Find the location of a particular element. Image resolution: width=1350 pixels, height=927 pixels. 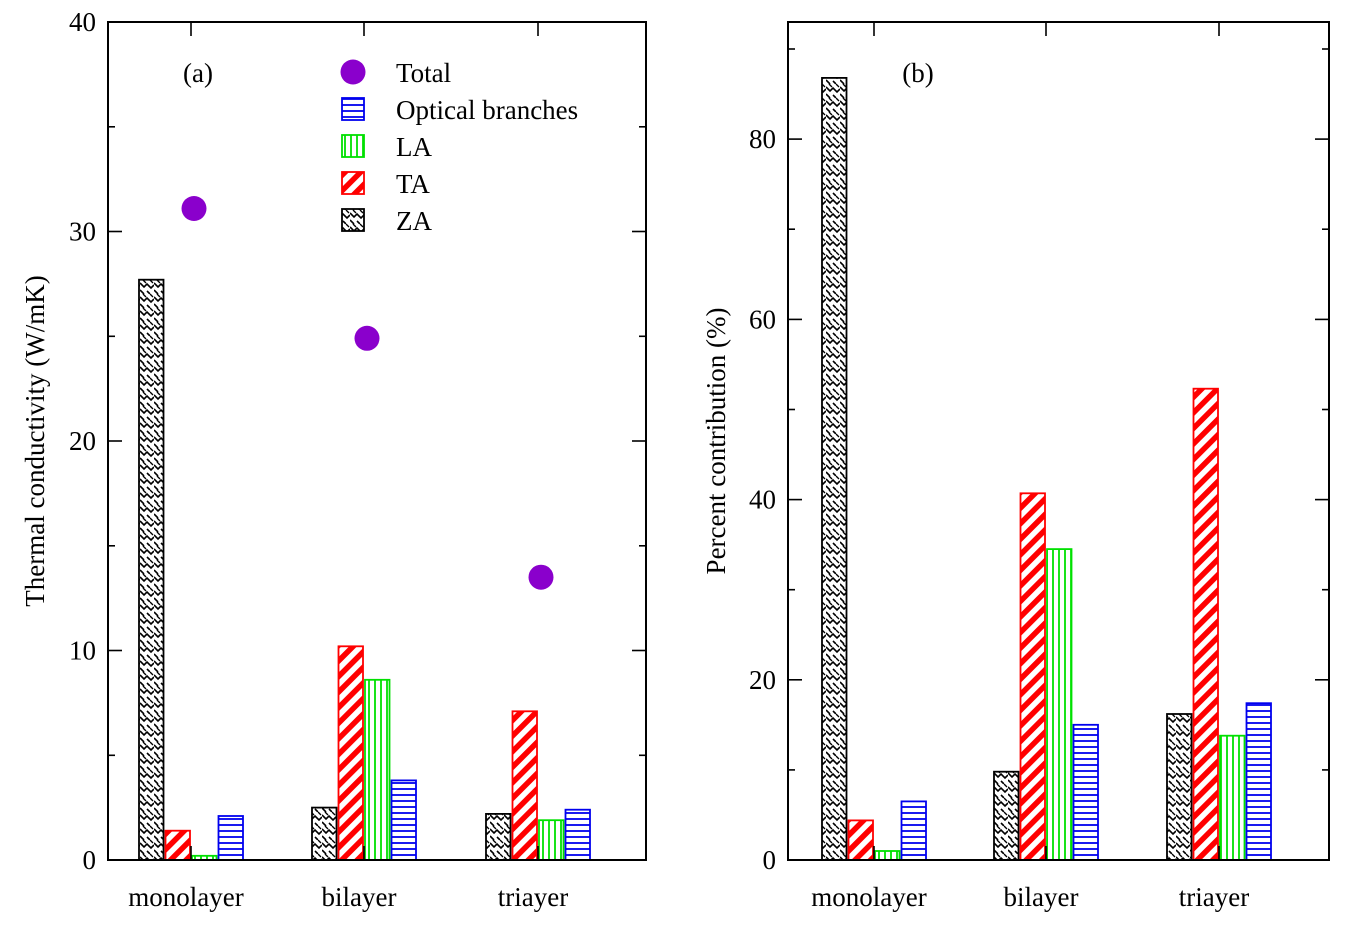

ytick-label: 10 is located at coordinates (82, 651).